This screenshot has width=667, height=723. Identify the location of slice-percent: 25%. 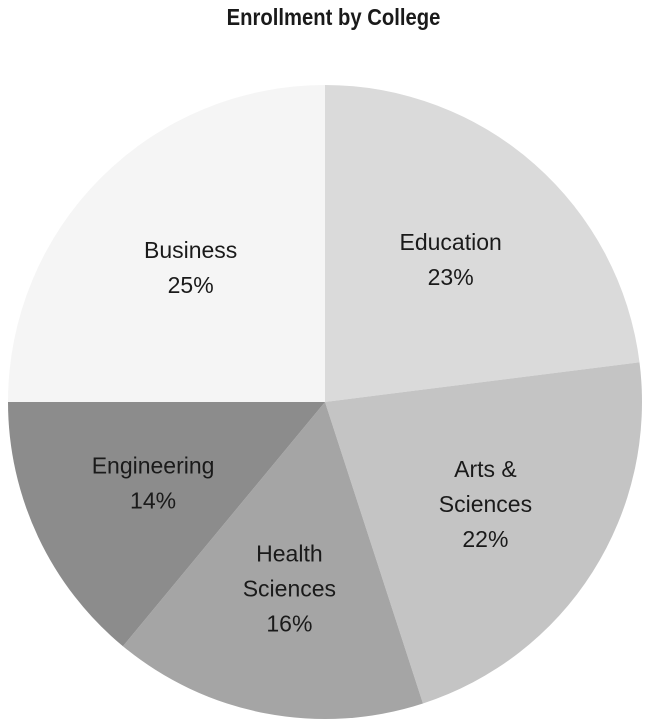
(191, 285).